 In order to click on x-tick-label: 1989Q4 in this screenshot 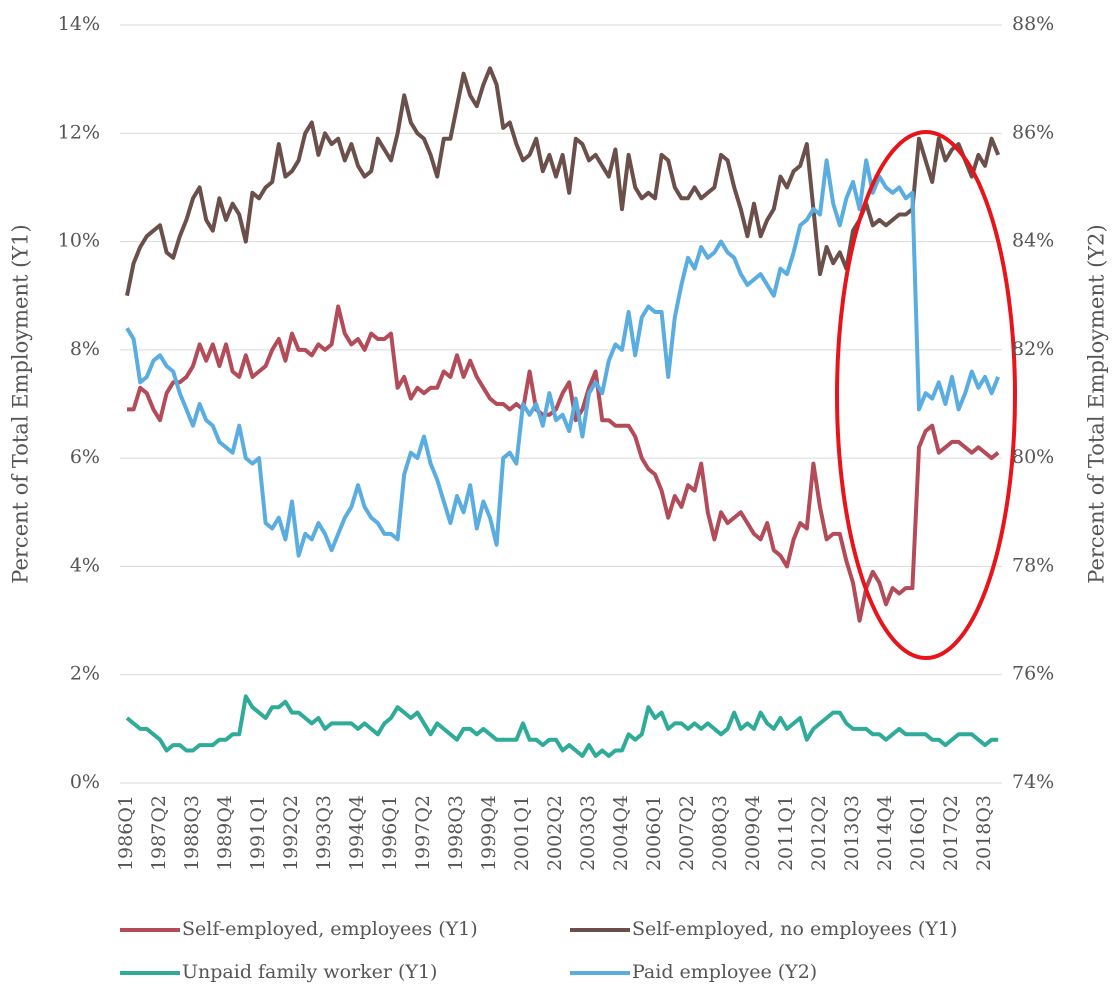, I will do `click(225, 833)`.